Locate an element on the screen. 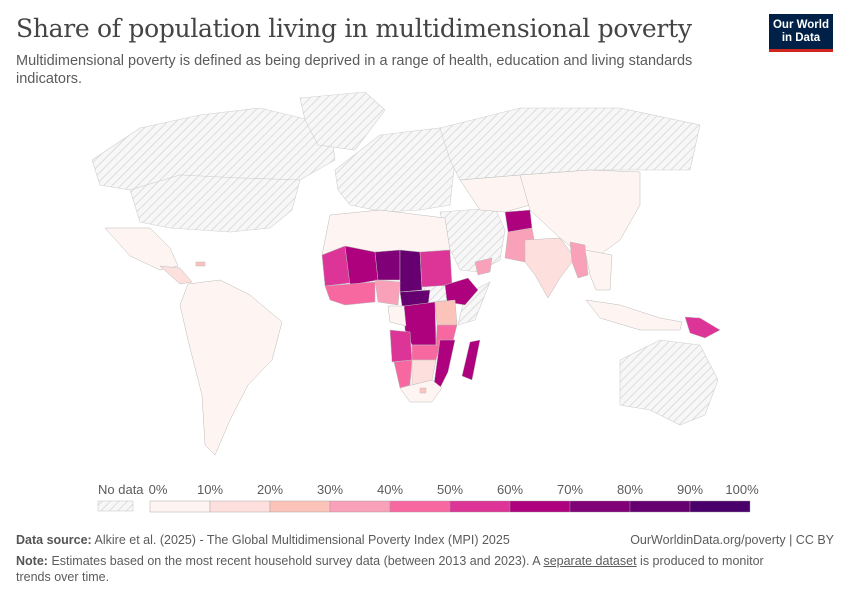  legend is located at coordinates (424, 506).